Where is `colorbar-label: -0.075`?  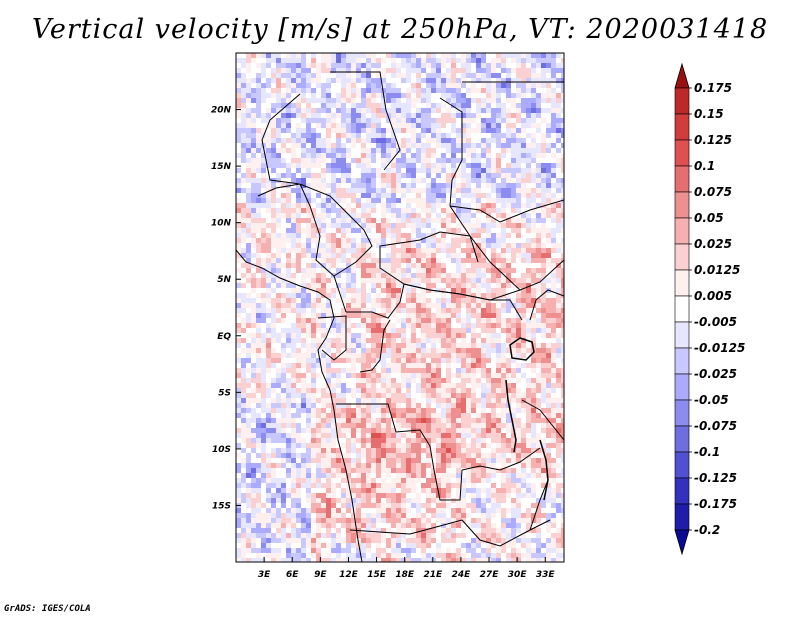 colorbar-label: -0.075 is located at coordinates (715, 426).